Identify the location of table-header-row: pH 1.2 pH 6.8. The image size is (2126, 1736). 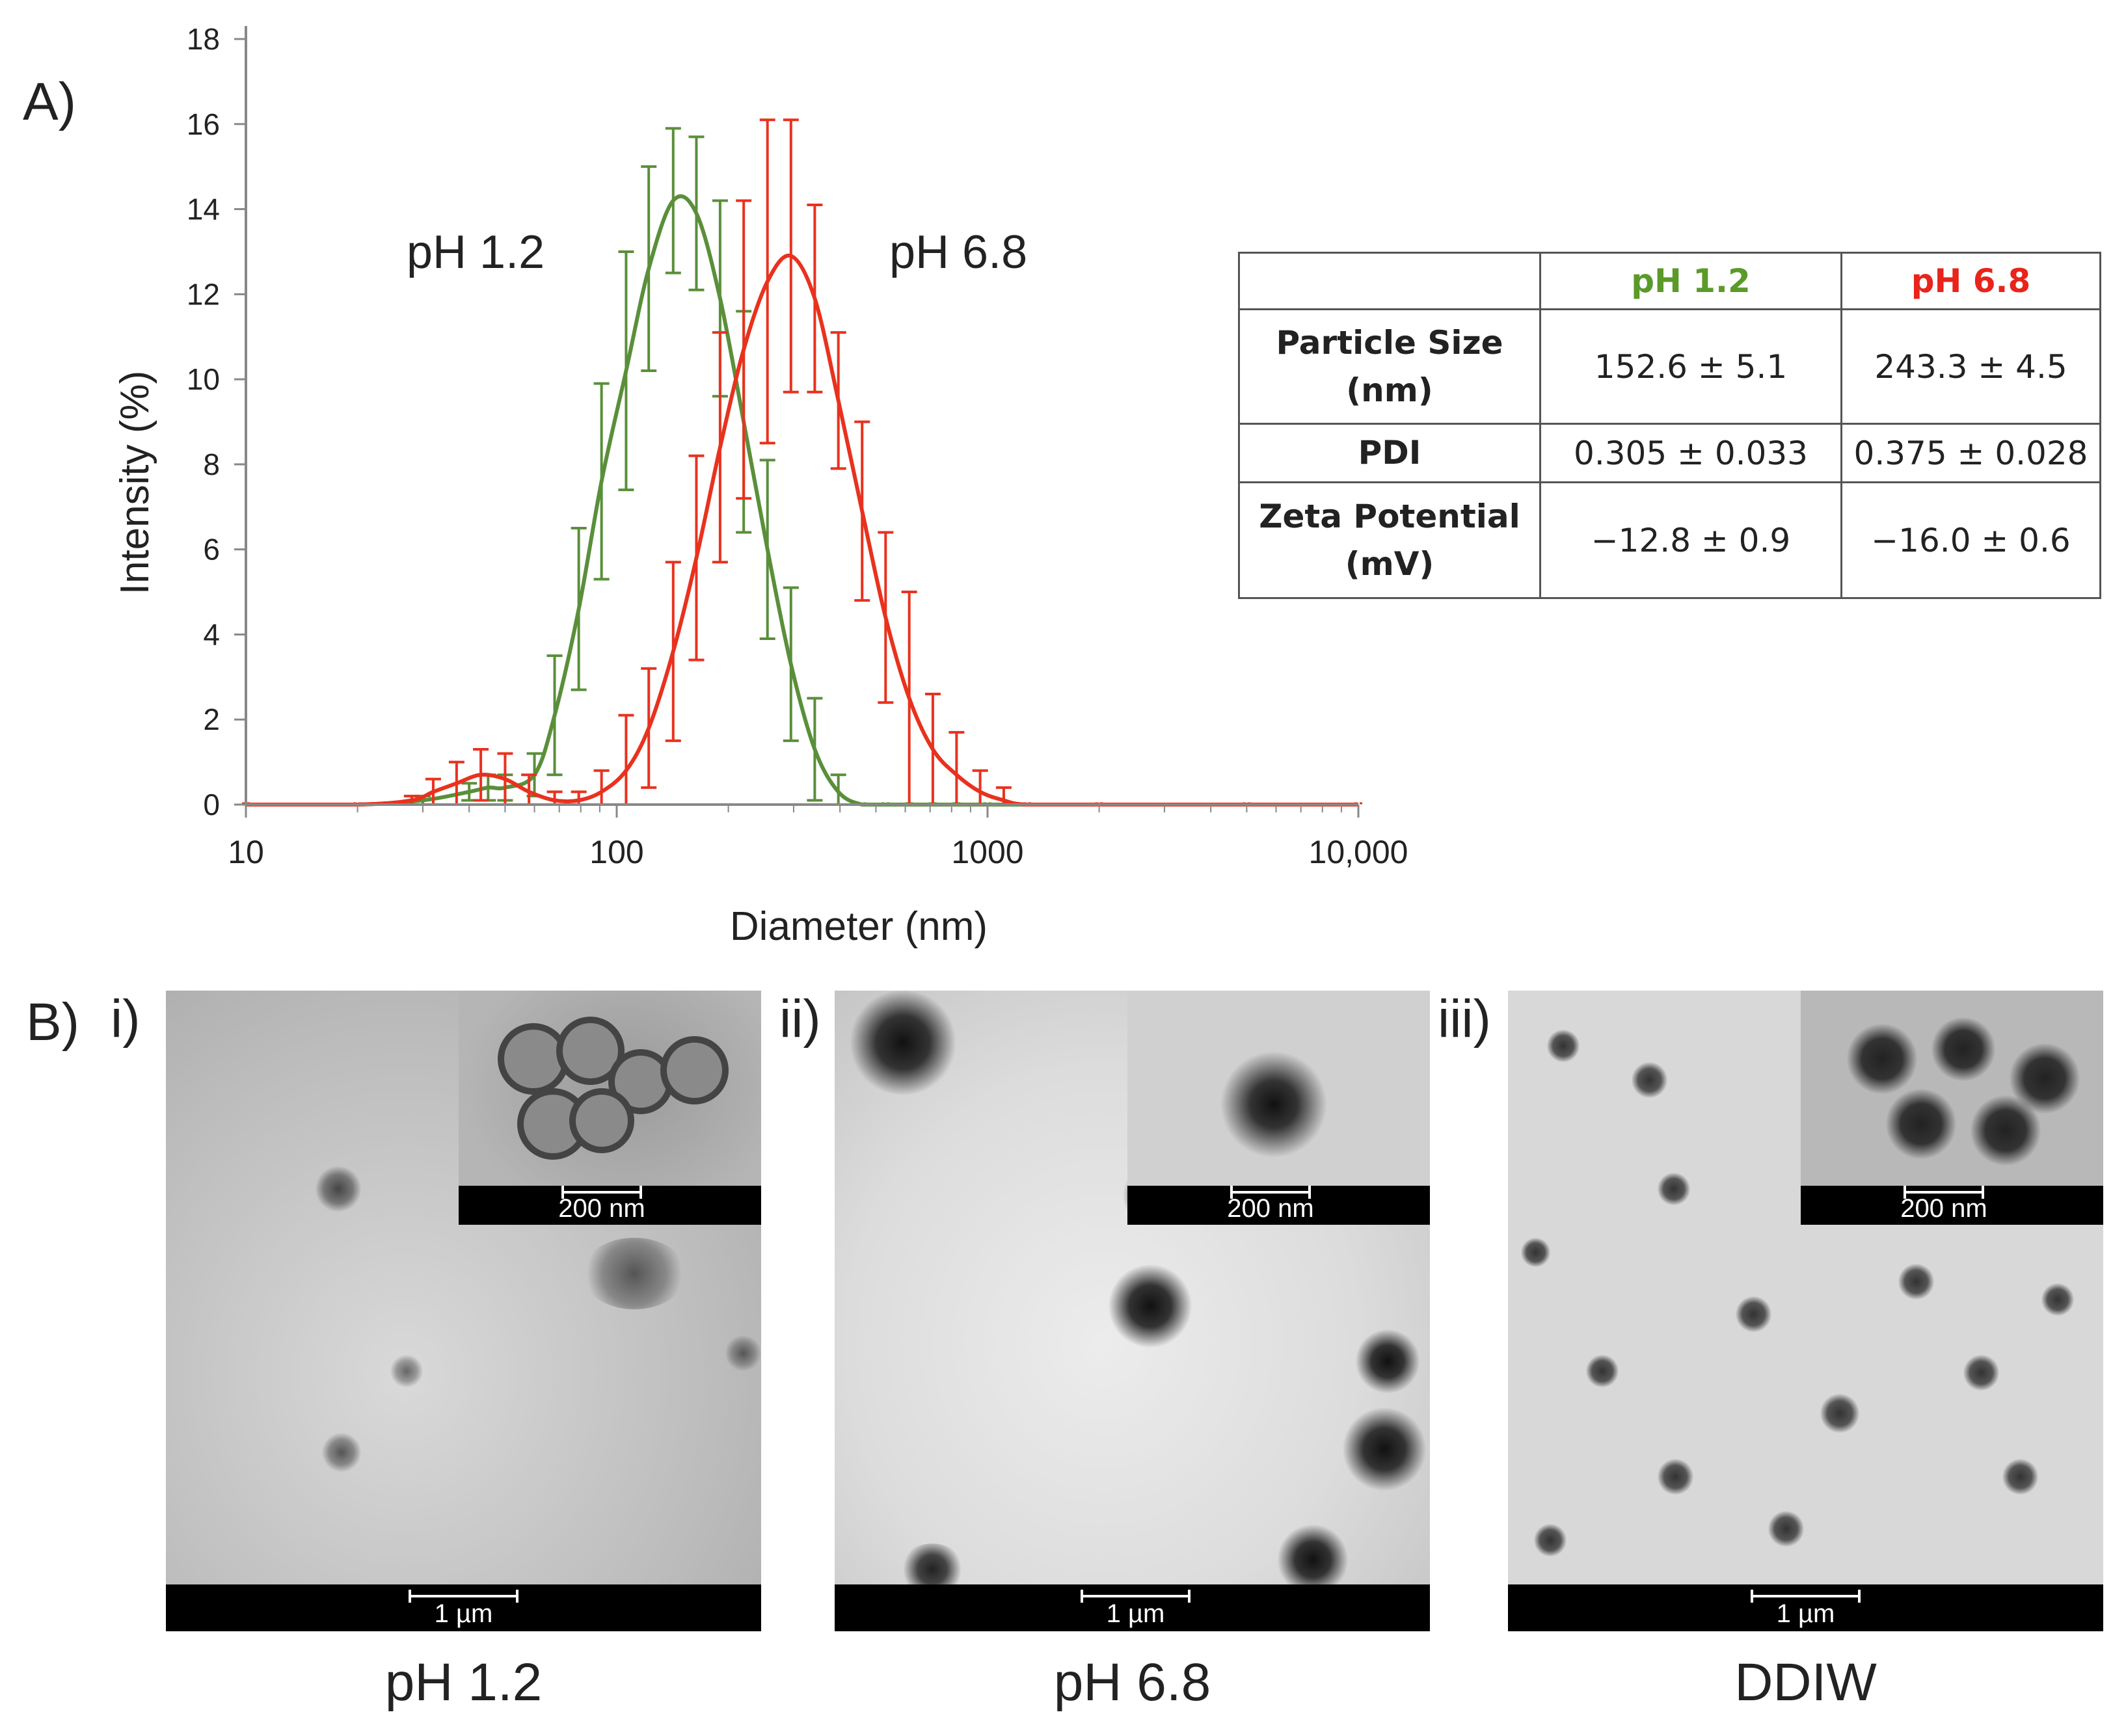
(1670, 281).